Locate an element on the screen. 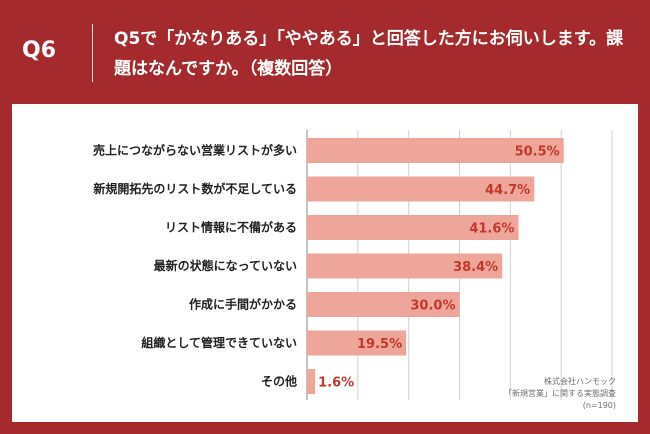  category-label: 売上につながらない営業リストが多い is located at coordinates (195, 150).